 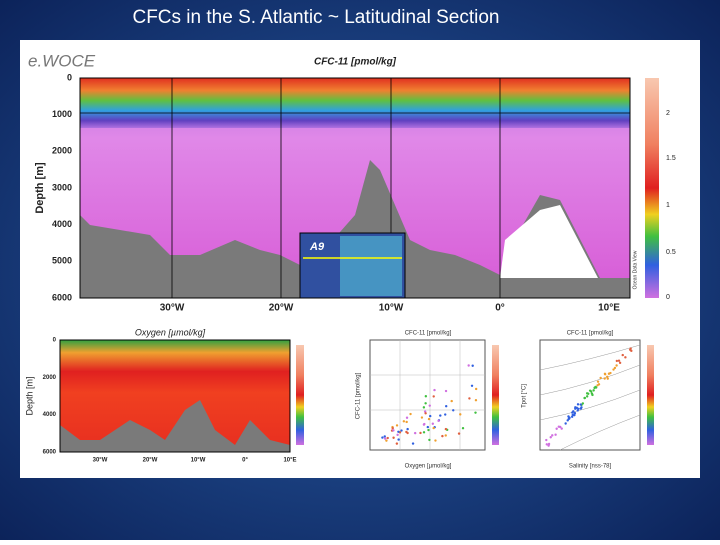 I want to click on colorbar, so click(x=652, y=188).